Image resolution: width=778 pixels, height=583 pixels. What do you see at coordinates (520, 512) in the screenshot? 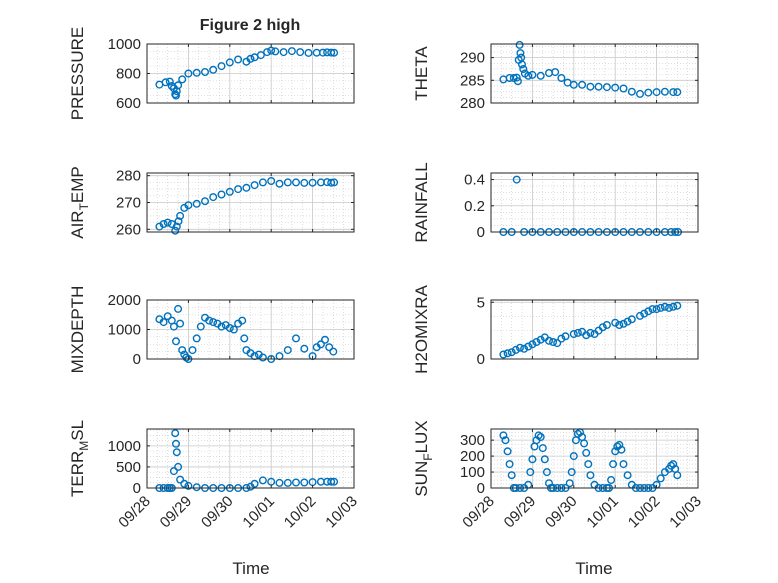
I see `x-tick-label: 09/29` at bounding box center [520, 512].